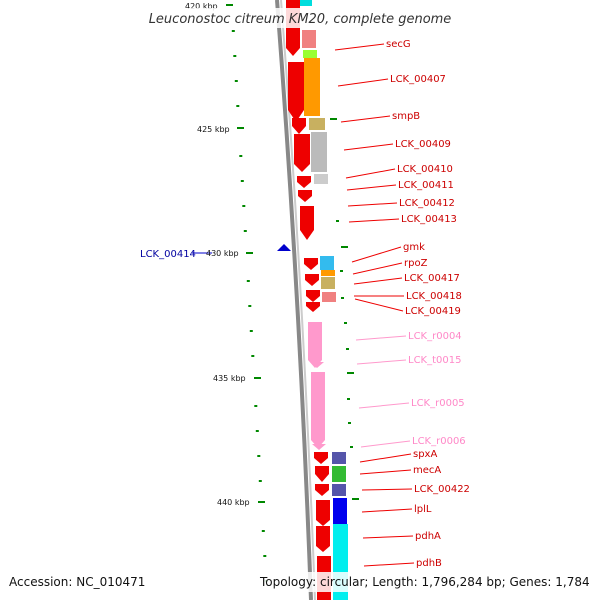 The image size is (600, 600). What do you see at coordinates (423, 144) in the screenshot?
I see `gene-label-lck-00409: LCK_00409` at bounding box center [423, 144].